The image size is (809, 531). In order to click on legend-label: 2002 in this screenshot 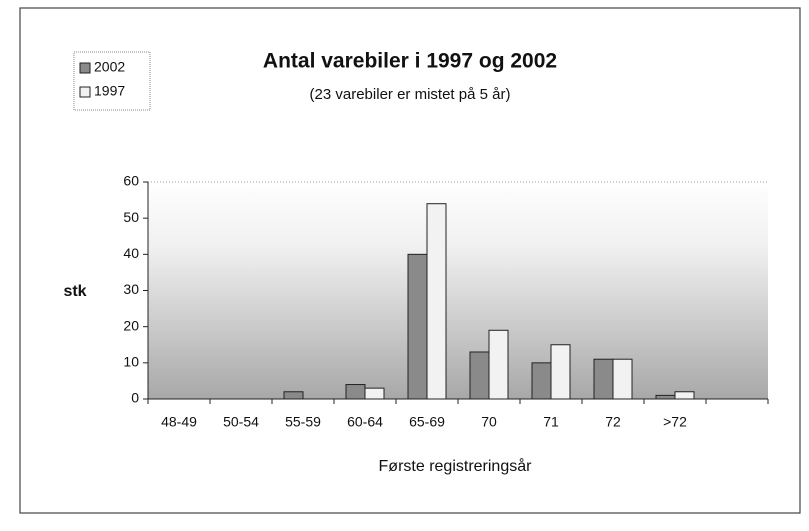, I will do `click(109, 67)`.